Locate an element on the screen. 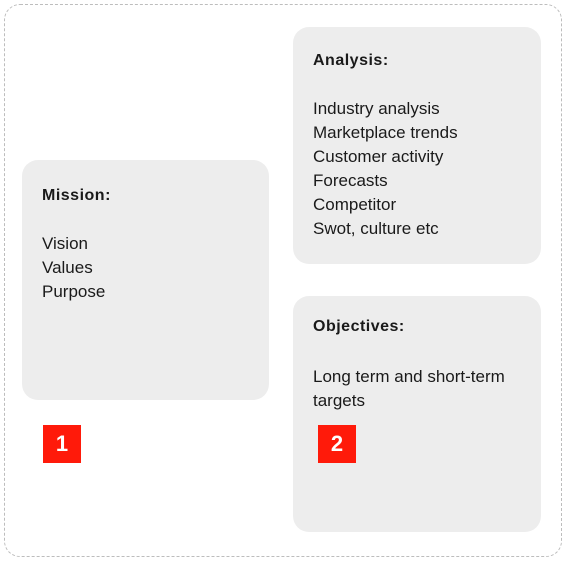  step-badge-2: 2 is located at coordinates (337, 444).